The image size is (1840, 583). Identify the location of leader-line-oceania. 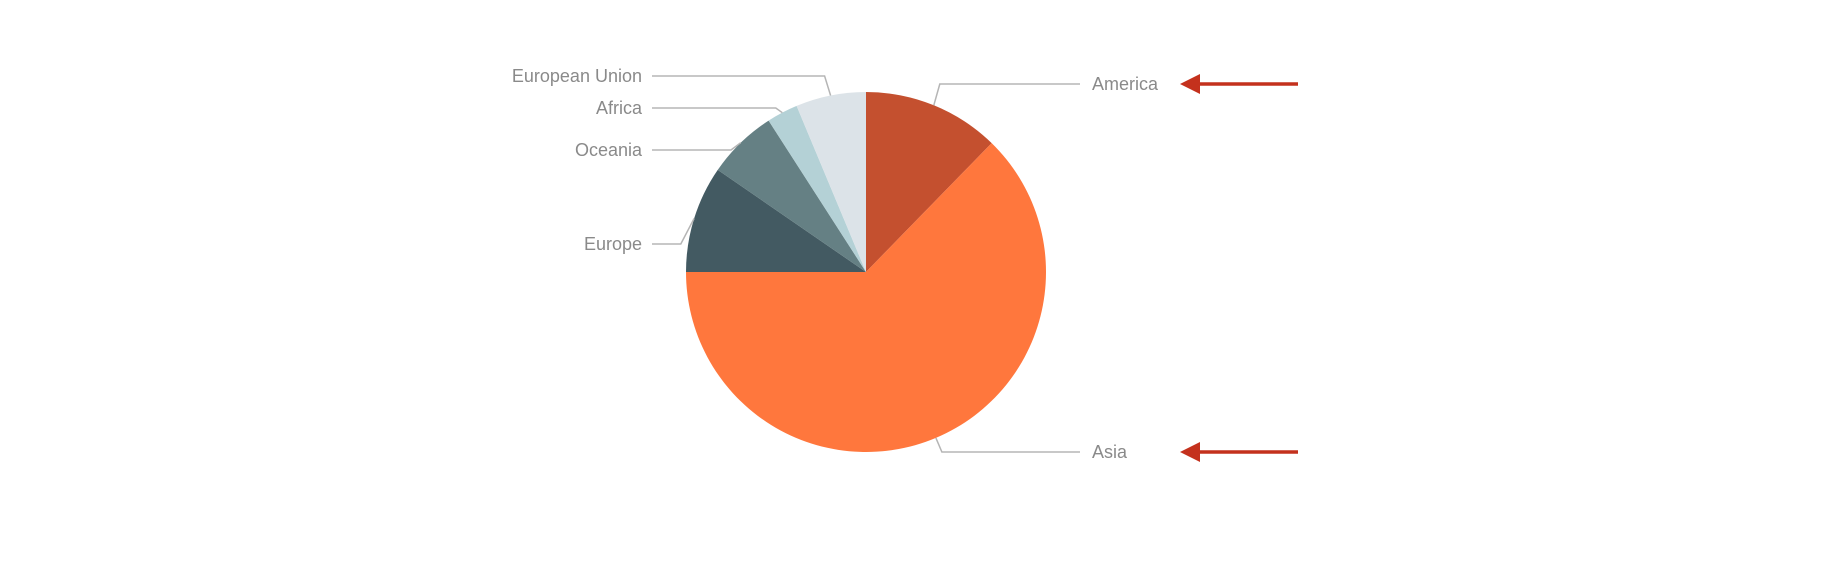
(696, 146).